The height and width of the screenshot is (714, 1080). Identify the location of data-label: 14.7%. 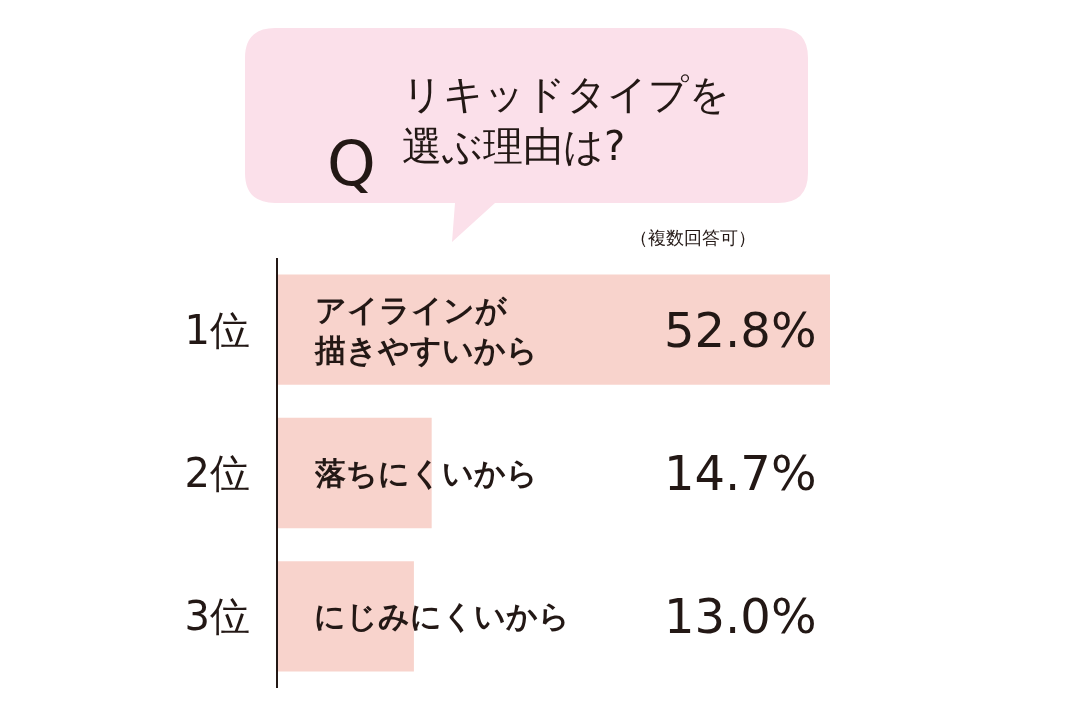
(740, 473).